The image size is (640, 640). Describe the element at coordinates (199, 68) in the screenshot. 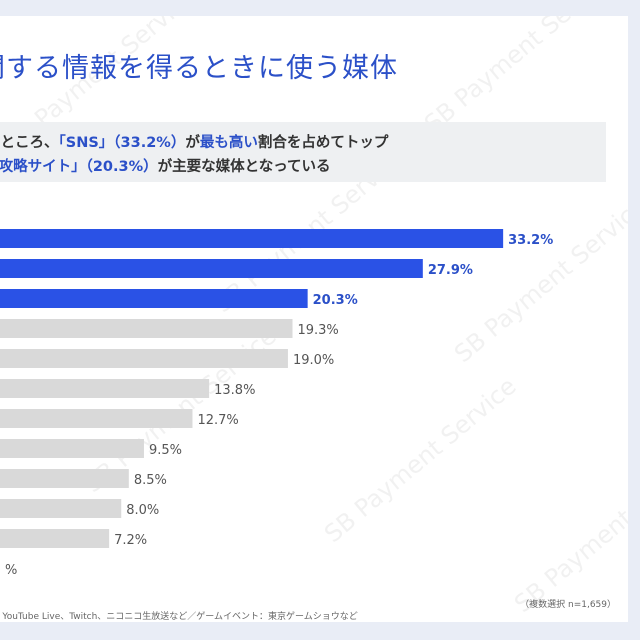

I see `chart-title: 関する情報を得るときに使う媒体` at that location.